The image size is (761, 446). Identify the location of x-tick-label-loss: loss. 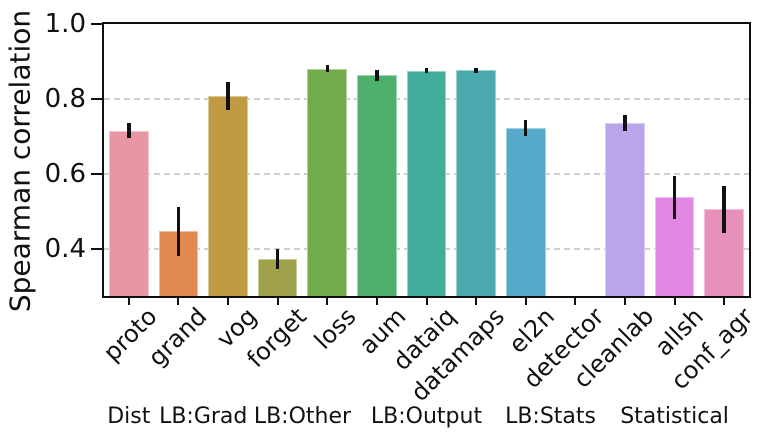
(335, 328).